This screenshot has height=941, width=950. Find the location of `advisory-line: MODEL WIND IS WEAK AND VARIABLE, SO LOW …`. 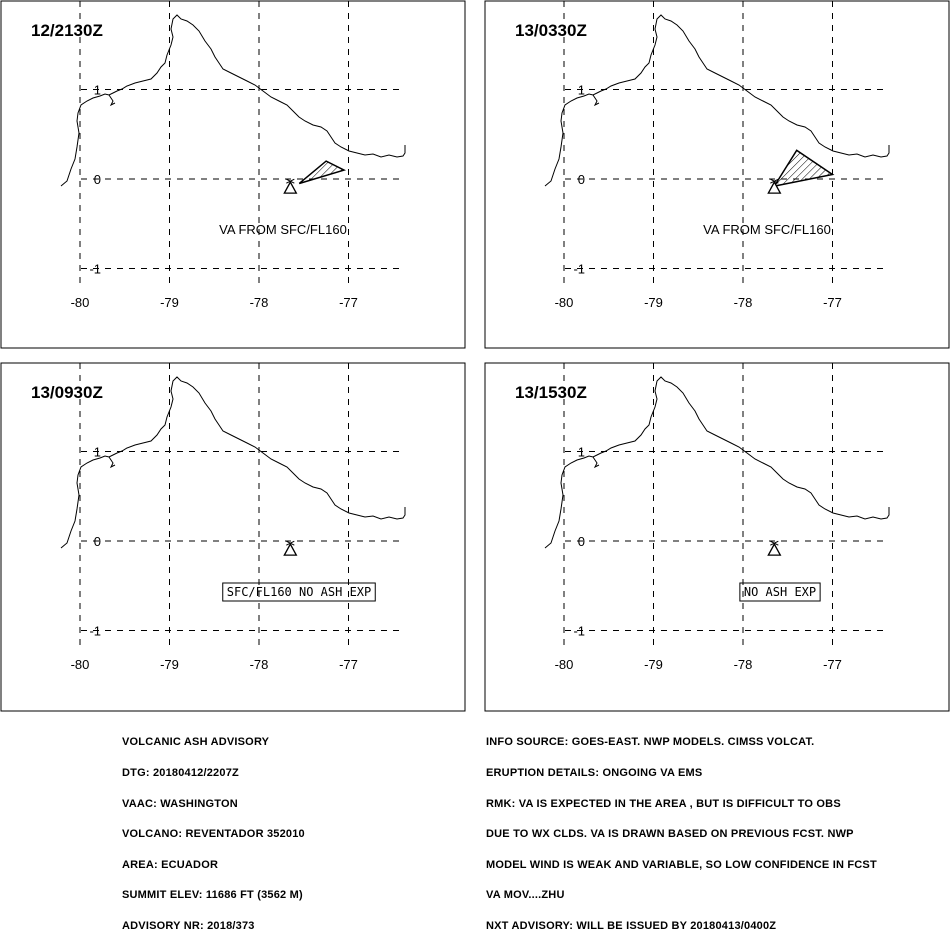

advisory-line: MODEL WIND IS WEAK AND VARIABLE, SO LOW … is located at coordinates (681, 864).